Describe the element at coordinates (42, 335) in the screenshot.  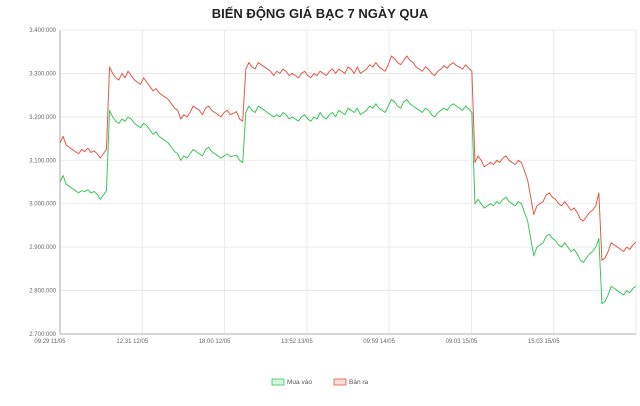
I see `y-tick-label: 2.700.000` at that location.